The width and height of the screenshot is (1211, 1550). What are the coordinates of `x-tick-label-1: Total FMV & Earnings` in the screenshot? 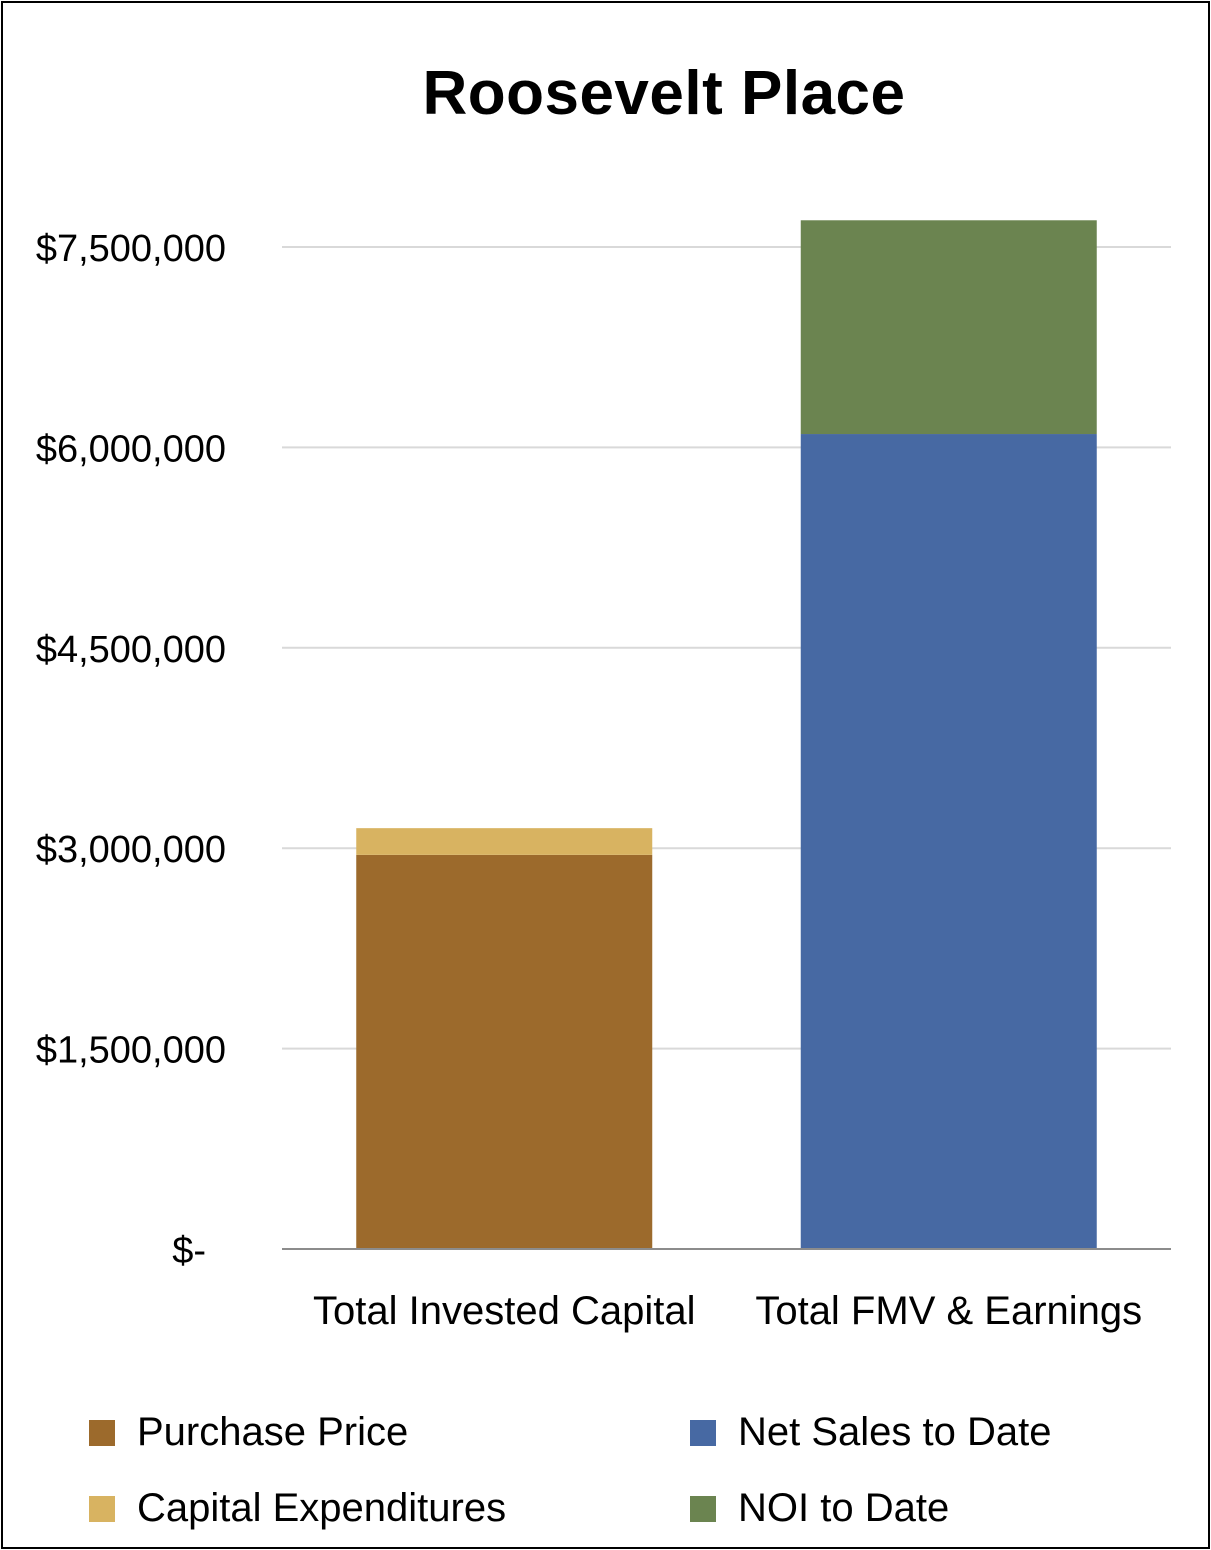 It's located at (948, 1311).